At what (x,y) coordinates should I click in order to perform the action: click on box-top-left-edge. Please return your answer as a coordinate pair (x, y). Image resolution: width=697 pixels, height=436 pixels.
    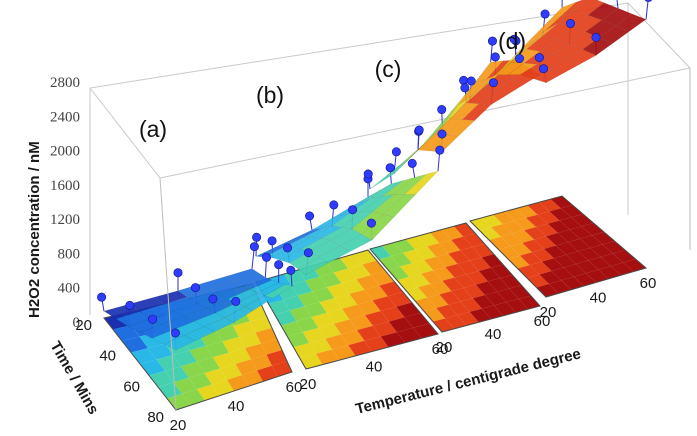
    Looking at the image, I should click on (125, 133).